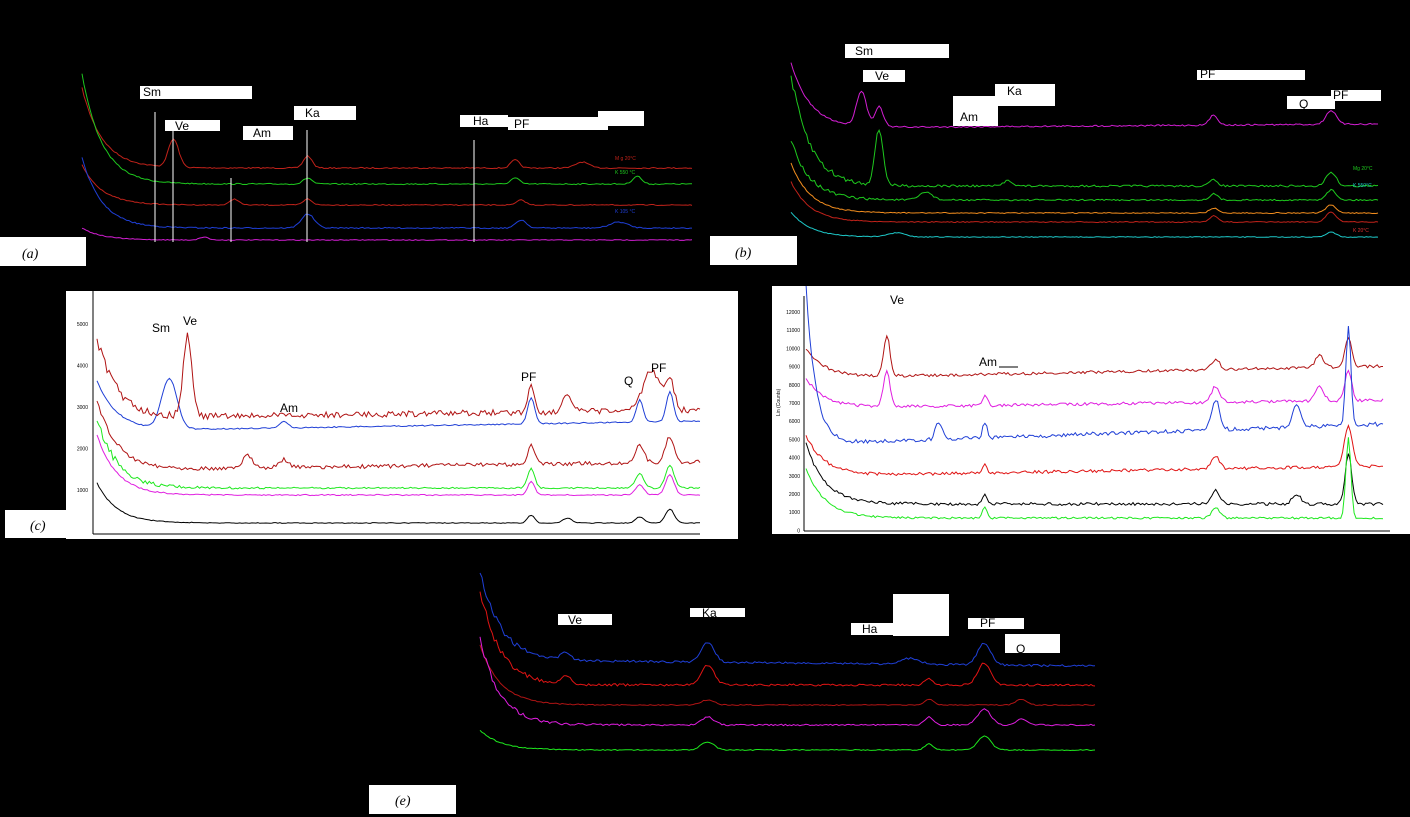 The width and height of the screenshot is (1410, 817). I want to click on panel-label-d: (d), so click(756, 521).